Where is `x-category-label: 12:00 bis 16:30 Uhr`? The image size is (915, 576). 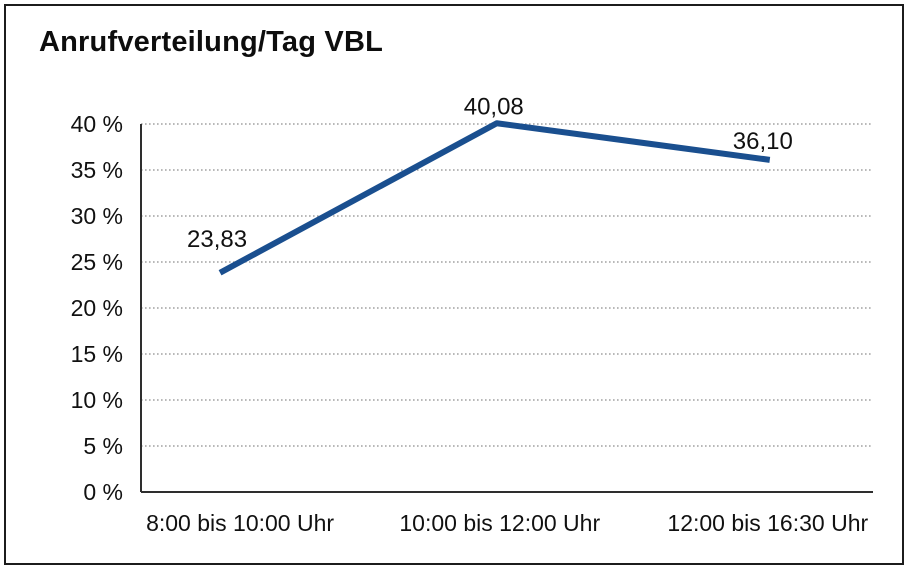 x-category-label: 12:00 bis 16:30 Uhr is located at coordinates (767, 523).